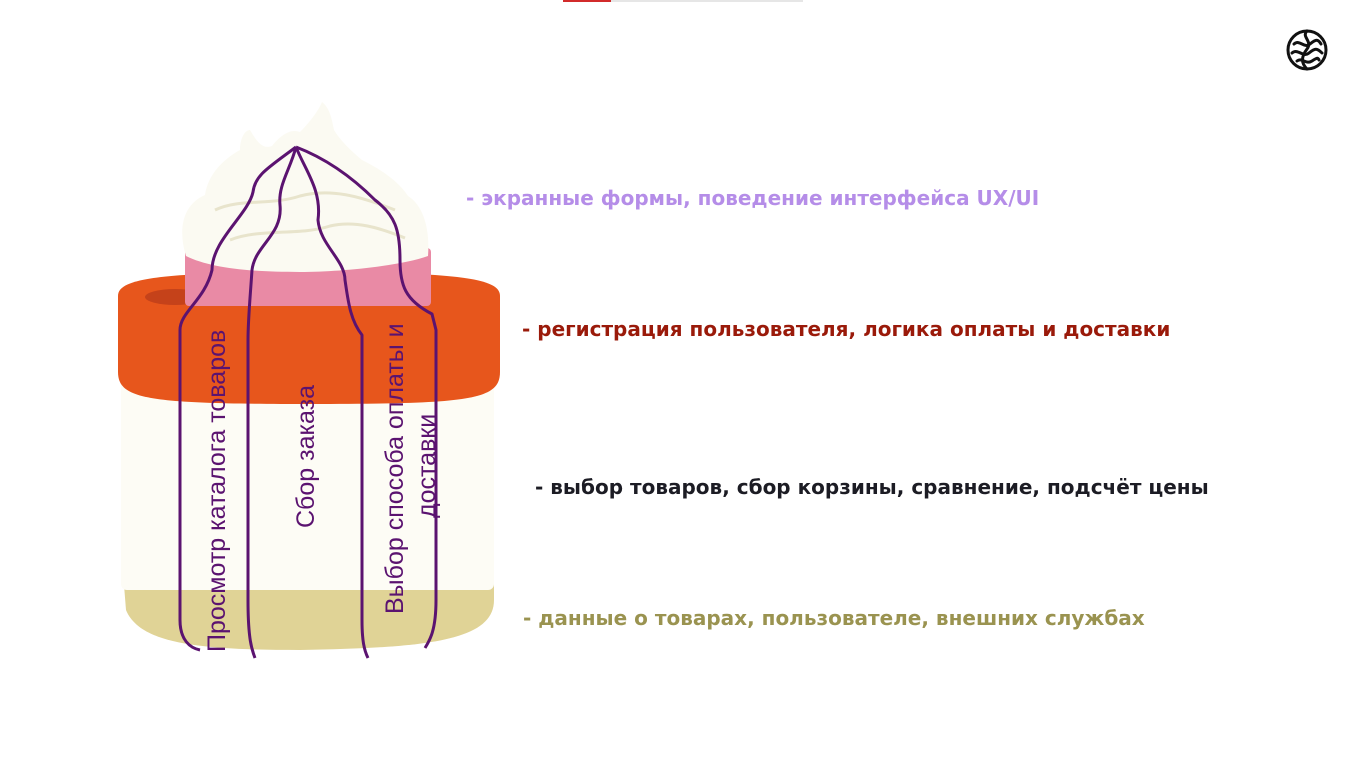  I want to click on slice-outlines, so click(308, 402).